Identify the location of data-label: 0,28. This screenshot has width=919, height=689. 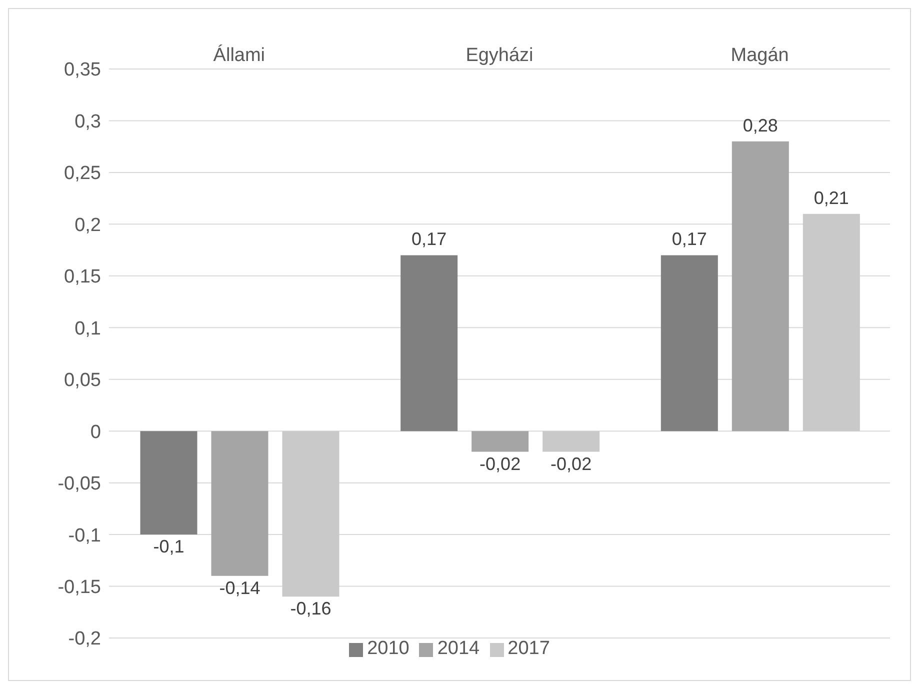
(760, 125).